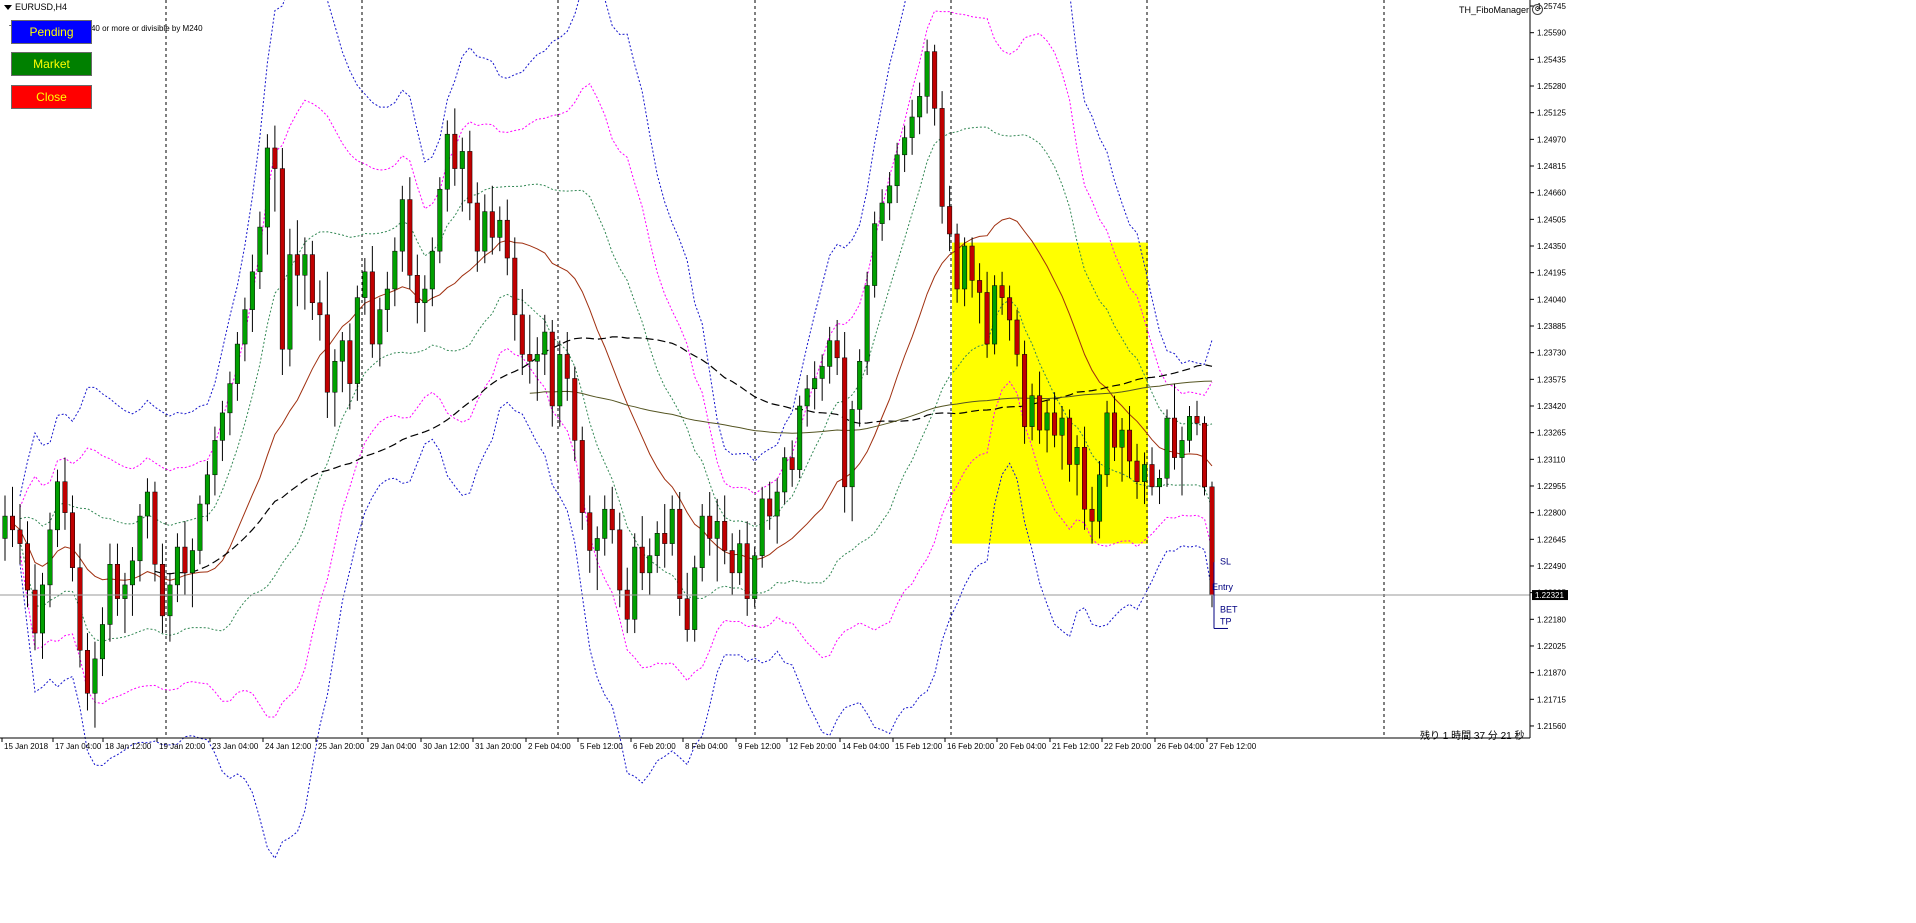 The image size is (1916, 923). I want to click on time-label-1: 17 Jan 04:00, so click(78, 746).